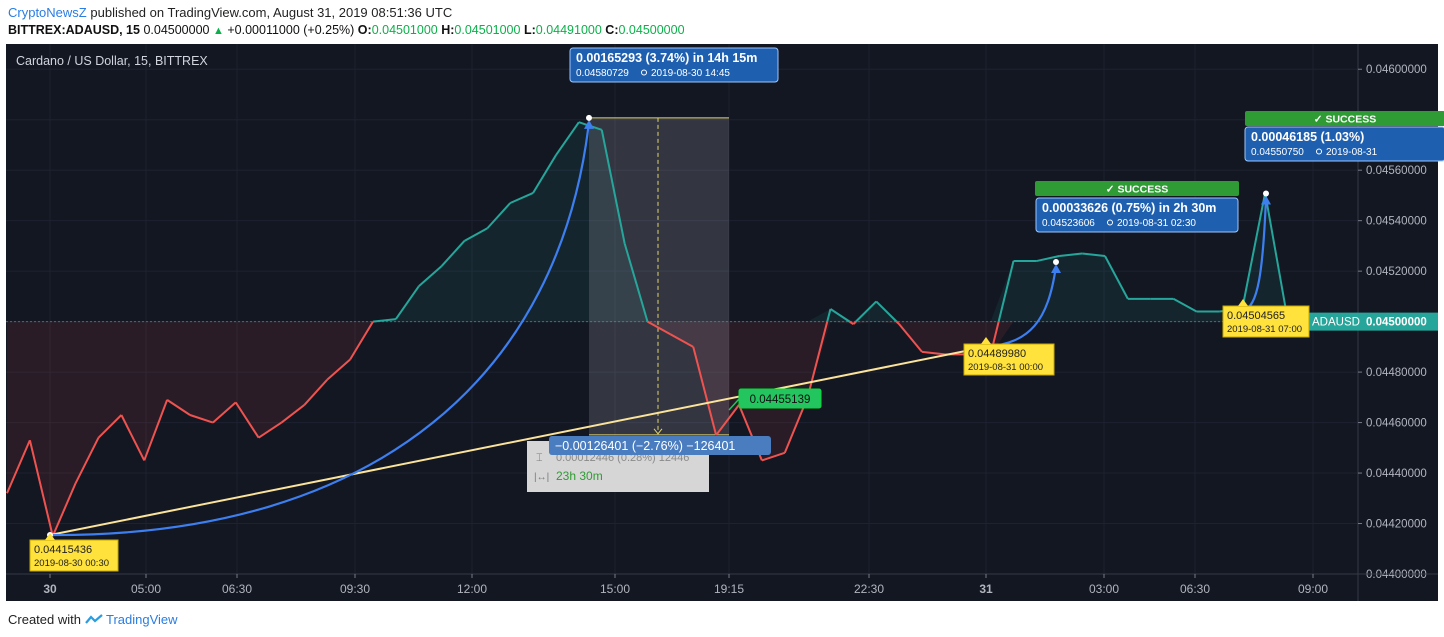 The height and width of the screenshot is (637, 1444). I want to click on measure-duration: 23h 30m, so click(579, 476).